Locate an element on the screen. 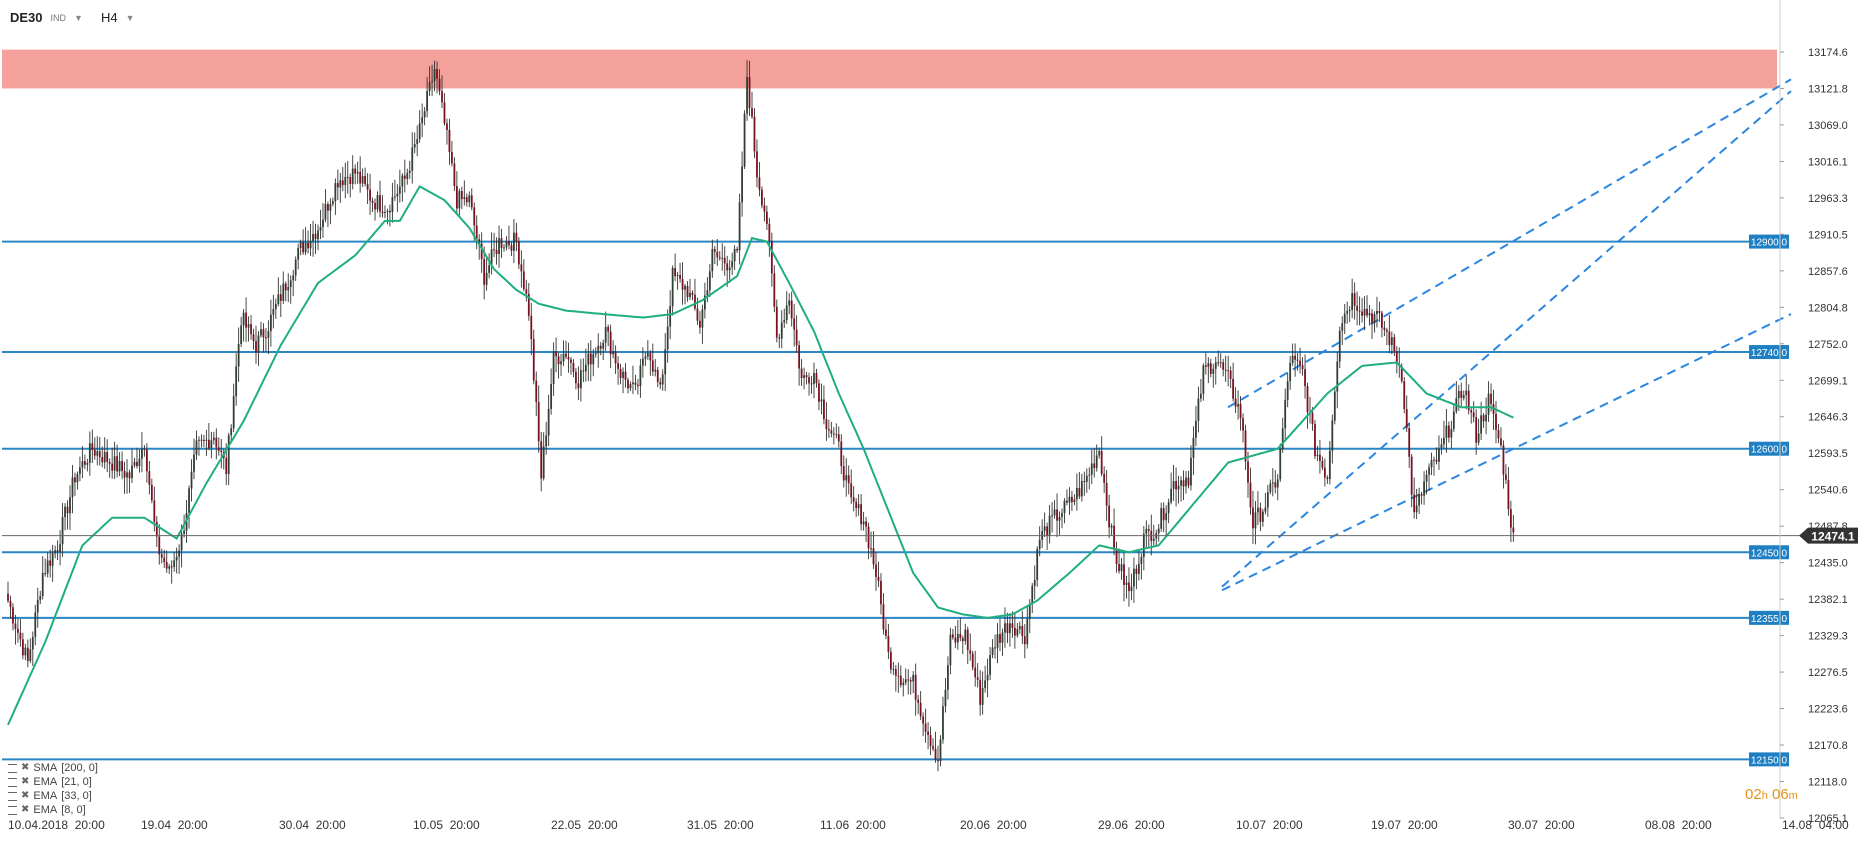  timeframe-label: H4 is located at coordinates (109, 17).